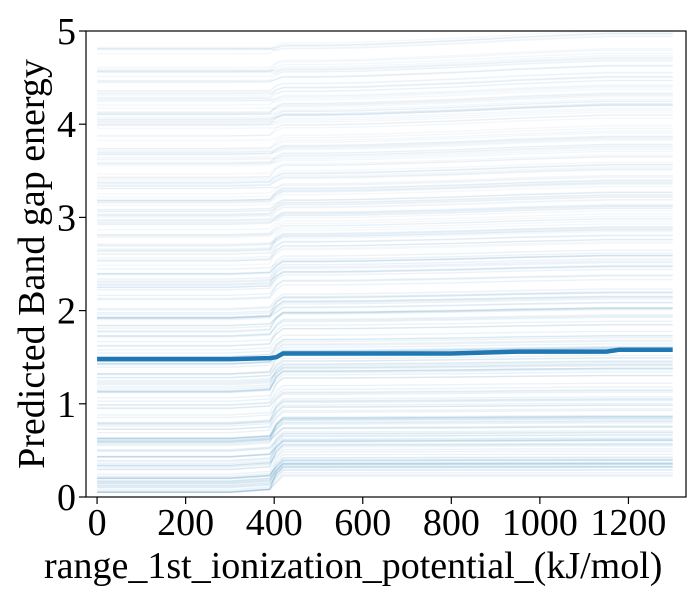  I want to click on y-tick-label: 4, so click(66, 125).